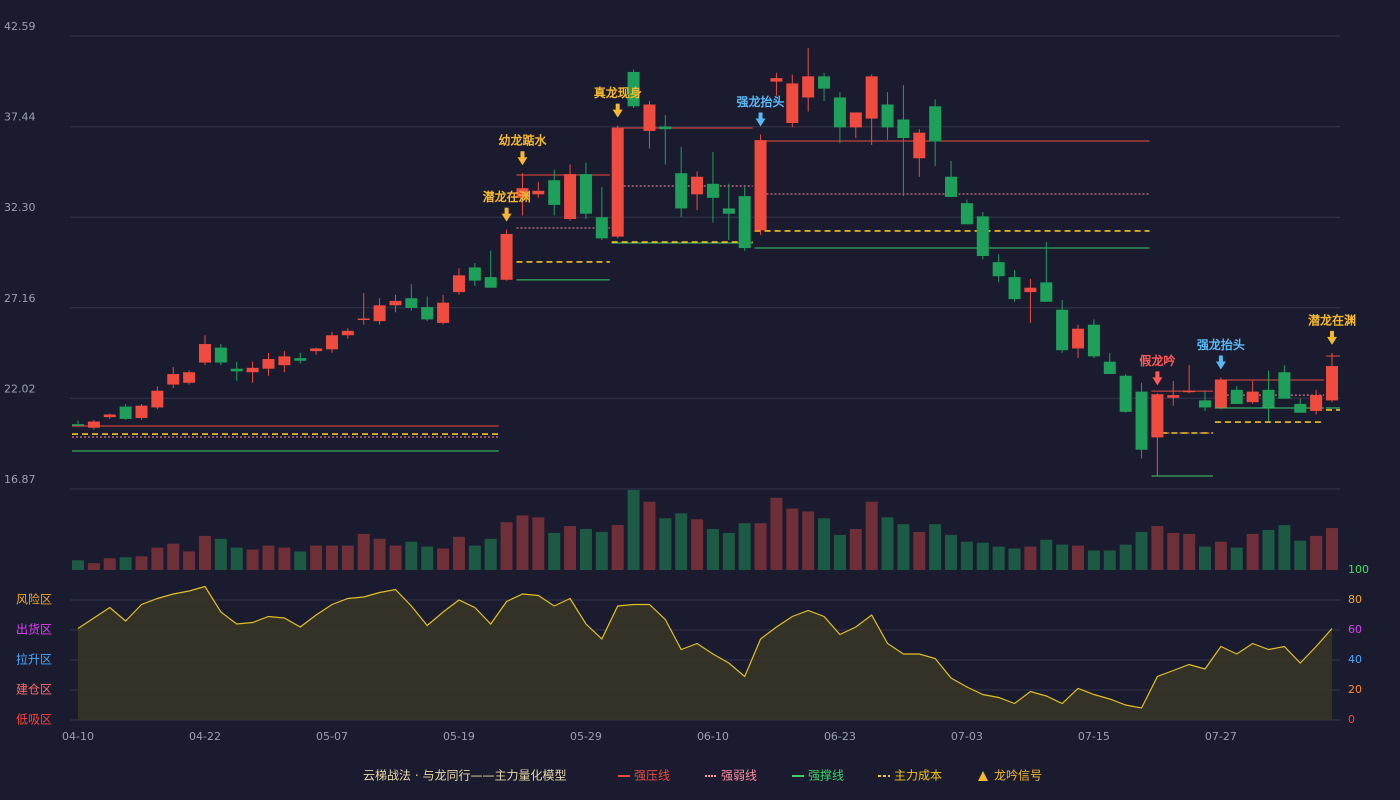 The image size is (1400, 800). Describe the element at coordinates (34, 720) in the screenshot. I see `zone-label: 低吸区` at that location.